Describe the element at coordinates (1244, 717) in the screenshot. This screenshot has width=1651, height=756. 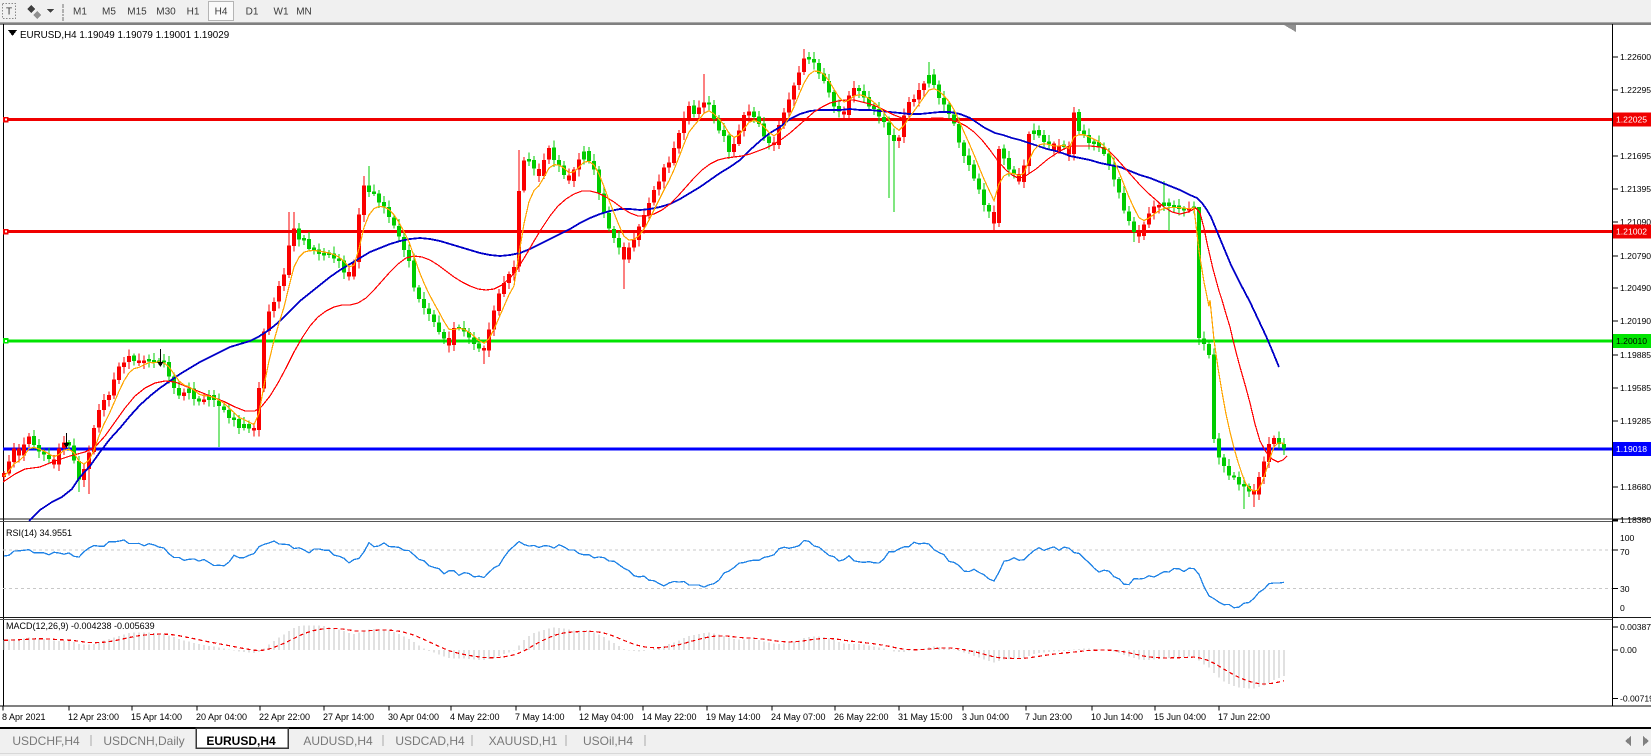
I see `svg-text: 17 Jun 22:00` at that location.